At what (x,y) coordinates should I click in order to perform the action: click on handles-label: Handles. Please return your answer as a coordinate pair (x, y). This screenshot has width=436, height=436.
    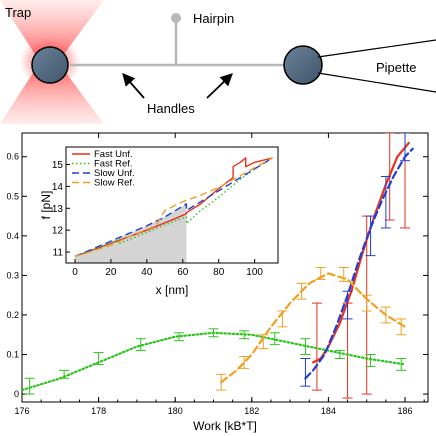
    Looking at the image, I should click on (171, 108).